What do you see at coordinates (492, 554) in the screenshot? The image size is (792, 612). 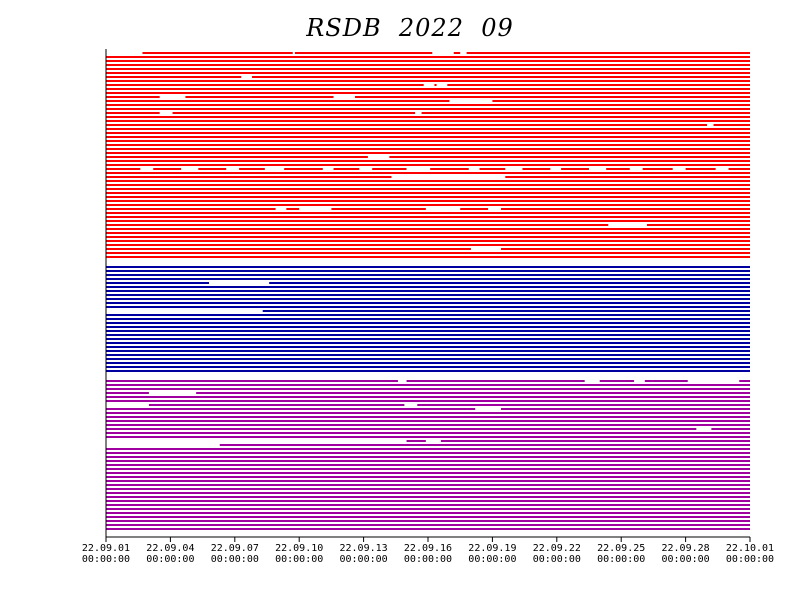 I see `x-tick-label: 22.09.19 00:00:00` at bounding box center [492, 554].